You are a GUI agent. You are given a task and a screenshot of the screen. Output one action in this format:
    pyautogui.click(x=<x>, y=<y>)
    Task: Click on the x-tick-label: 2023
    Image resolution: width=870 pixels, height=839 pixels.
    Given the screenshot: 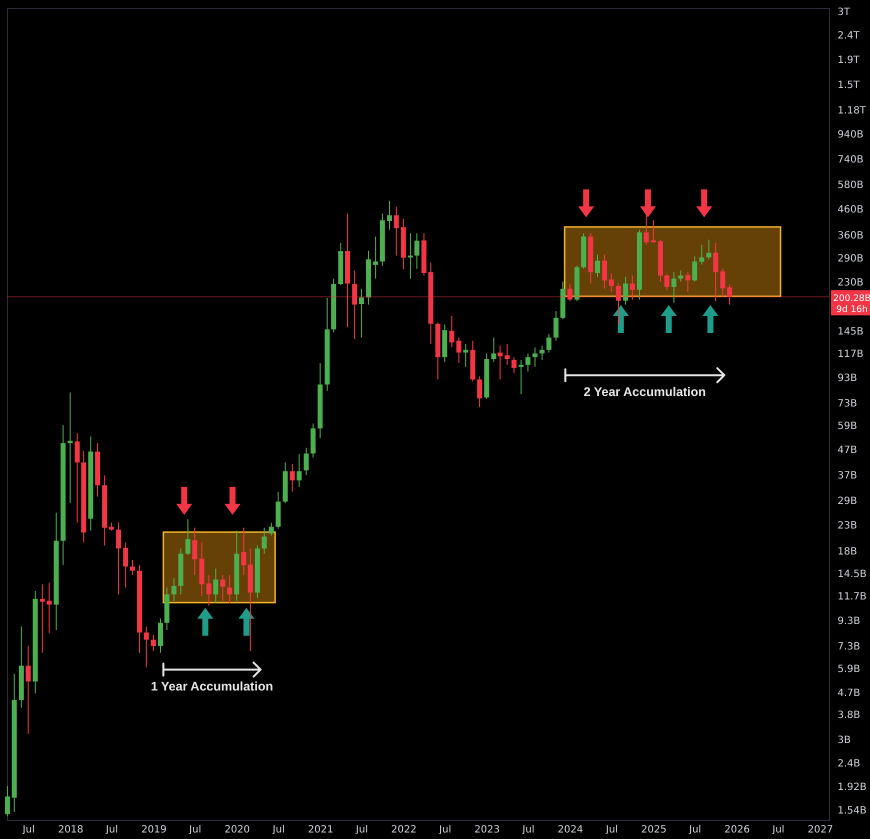 What is the action you would take?
    pyautogui.click(x=487, y=830)
    